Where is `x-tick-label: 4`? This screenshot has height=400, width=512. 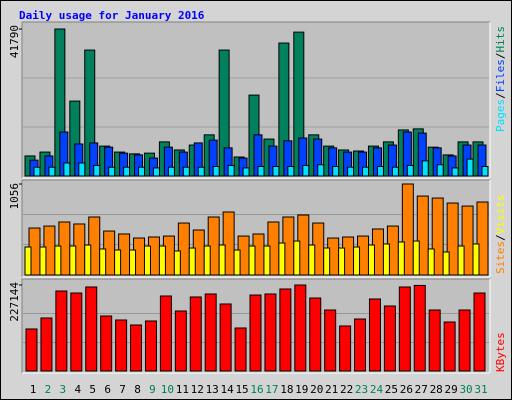
x-tick-label: 4 is located at coordinates (77, 389).